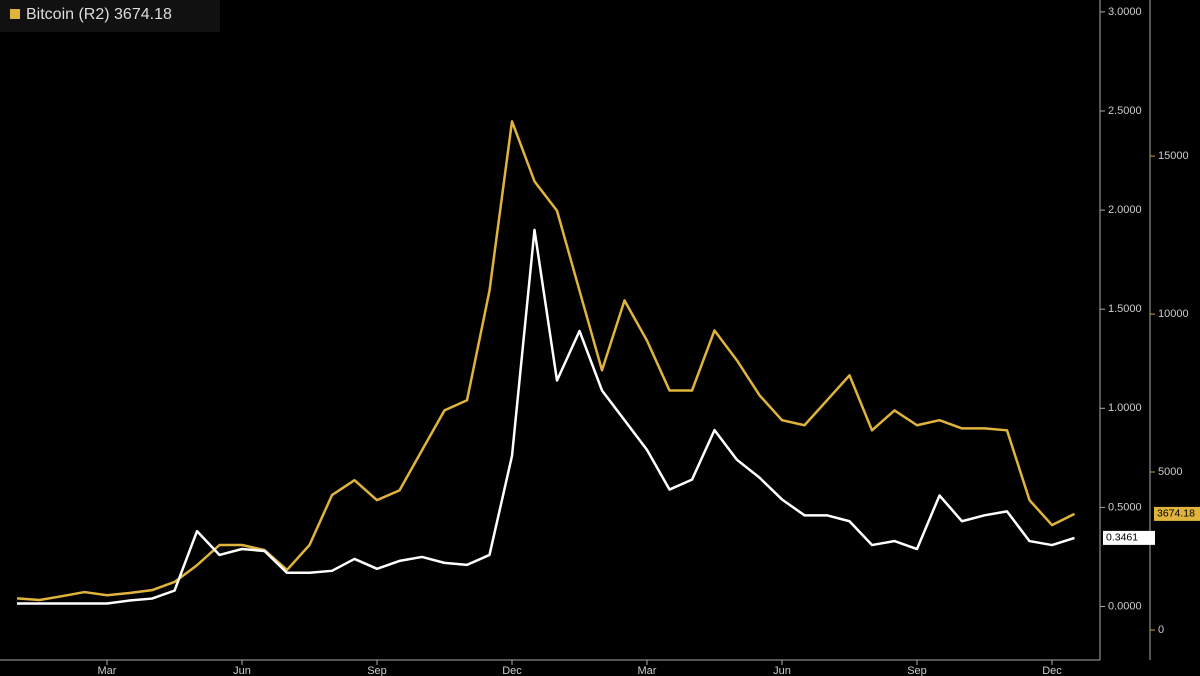 The height and width of the screenshot is (676, 1200). Describe the element at coordinates (1125, 111) in the screenshot. I see `y-tick-label: 2.5000` at that location.